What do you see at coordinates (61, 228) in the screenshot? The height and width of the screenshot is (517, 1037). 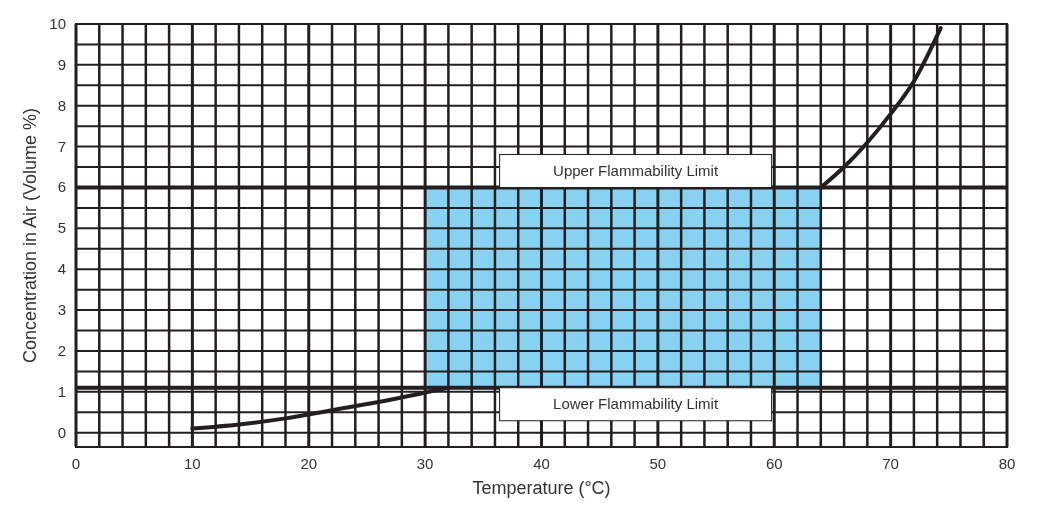 I see `y-tick-label: 5` at bounding box center [61, 228].